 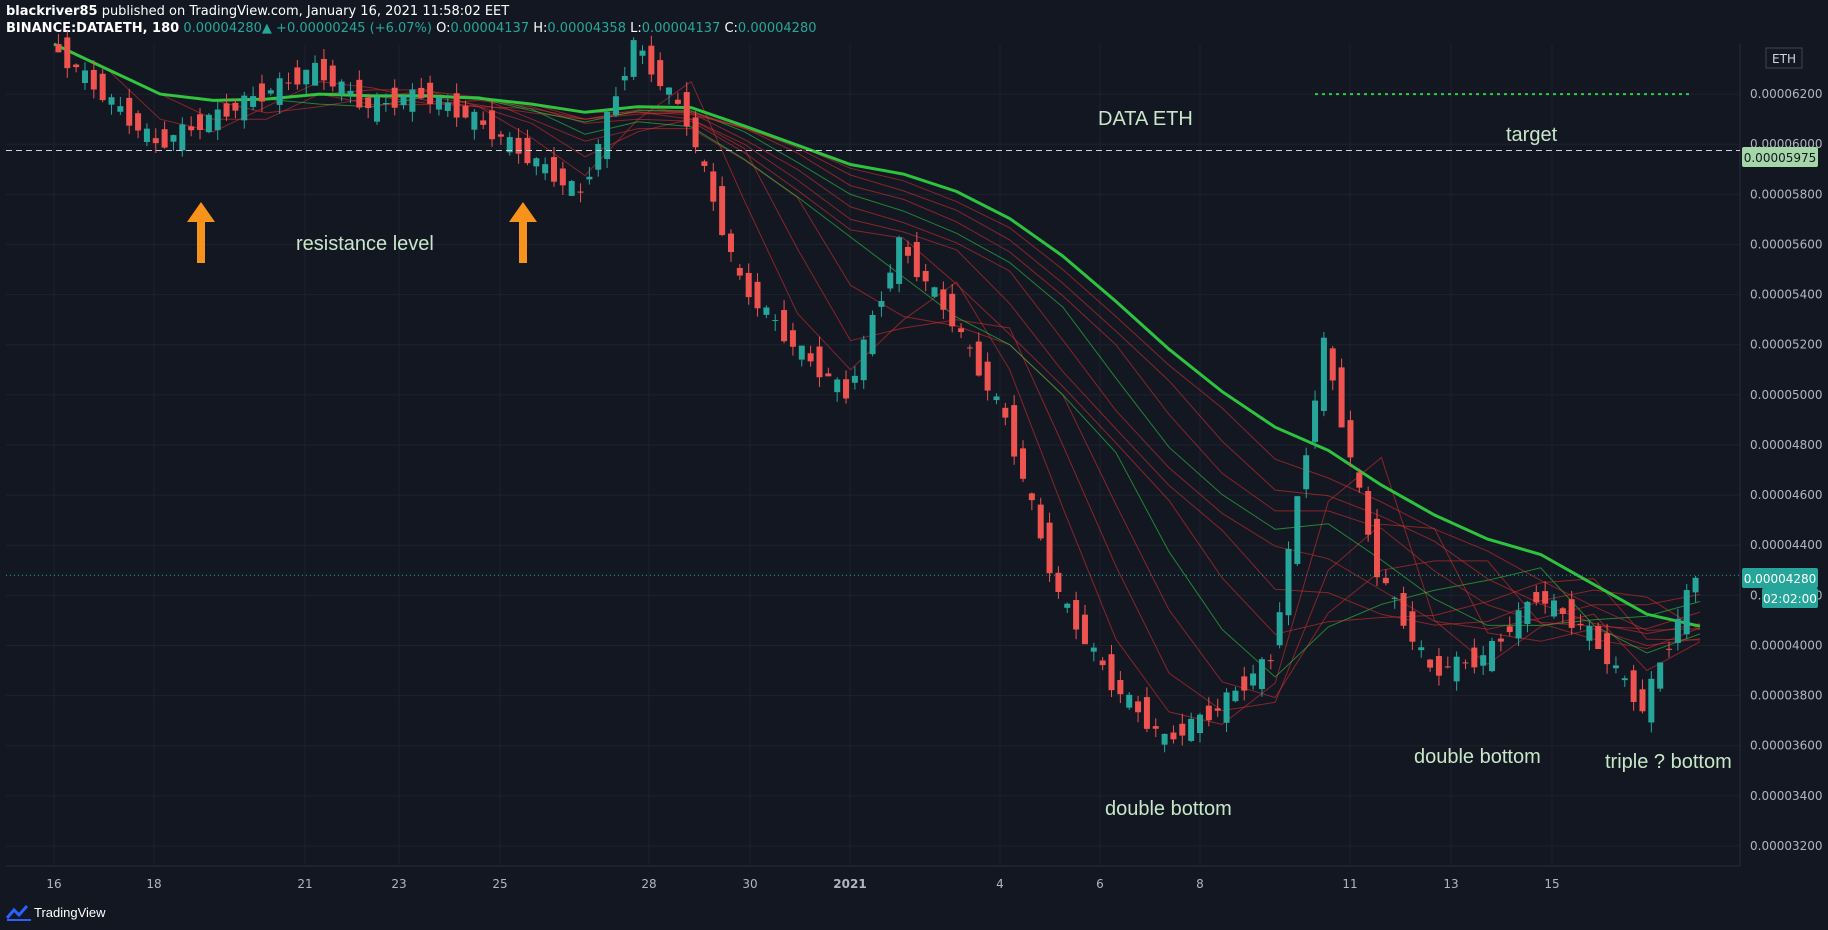 What do you see at coordinates (1786, 445) in the screenshot?
I see `y-tick-label: 0.00004800` at bounding box center [1786, 445].